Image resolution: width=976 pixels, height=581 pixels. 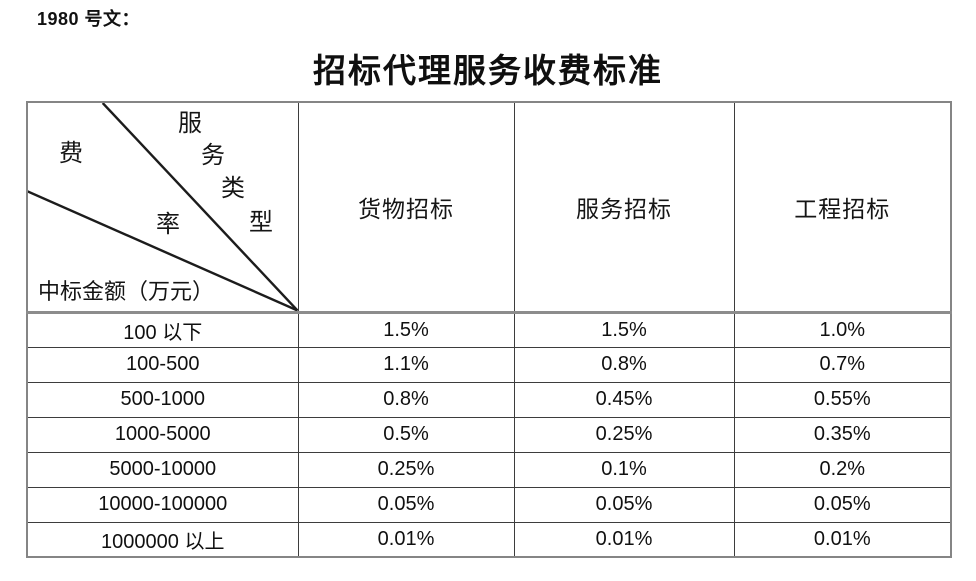 I want to click on table-row: 1000000 以上 0.01% 0.01% 0.01%, so click(x=489, y=539).